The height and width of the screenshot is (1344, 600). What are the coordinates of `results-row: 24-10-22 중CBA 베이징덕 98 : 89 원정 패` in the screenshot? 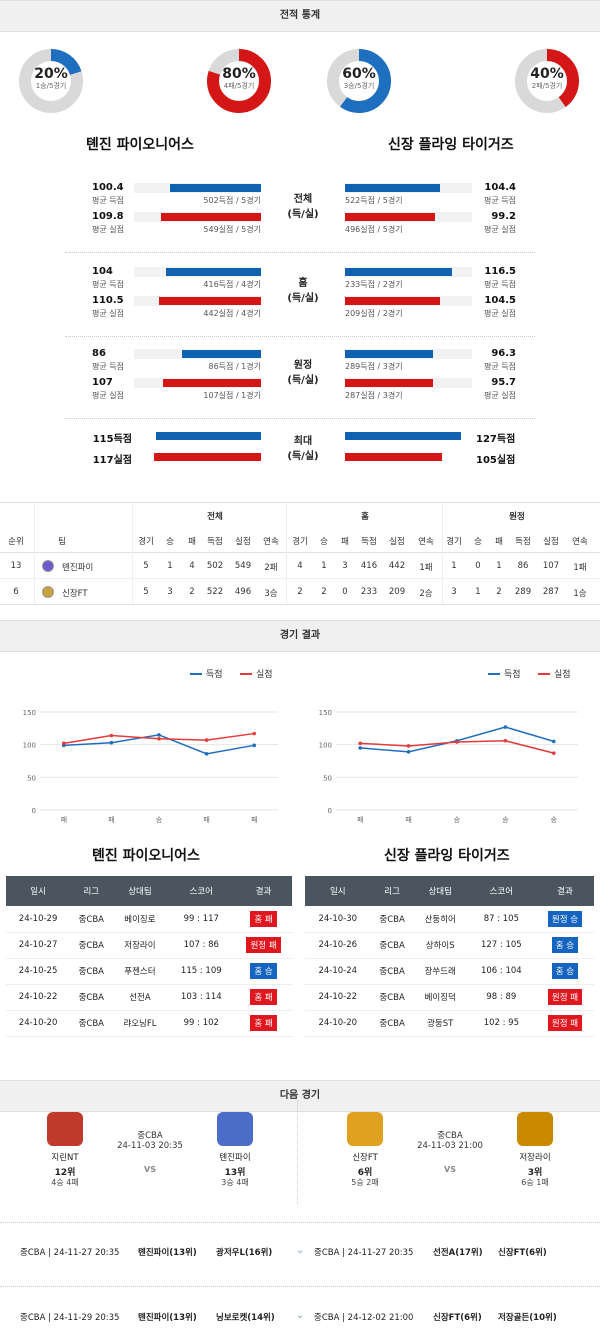 It's located at (449, 997).